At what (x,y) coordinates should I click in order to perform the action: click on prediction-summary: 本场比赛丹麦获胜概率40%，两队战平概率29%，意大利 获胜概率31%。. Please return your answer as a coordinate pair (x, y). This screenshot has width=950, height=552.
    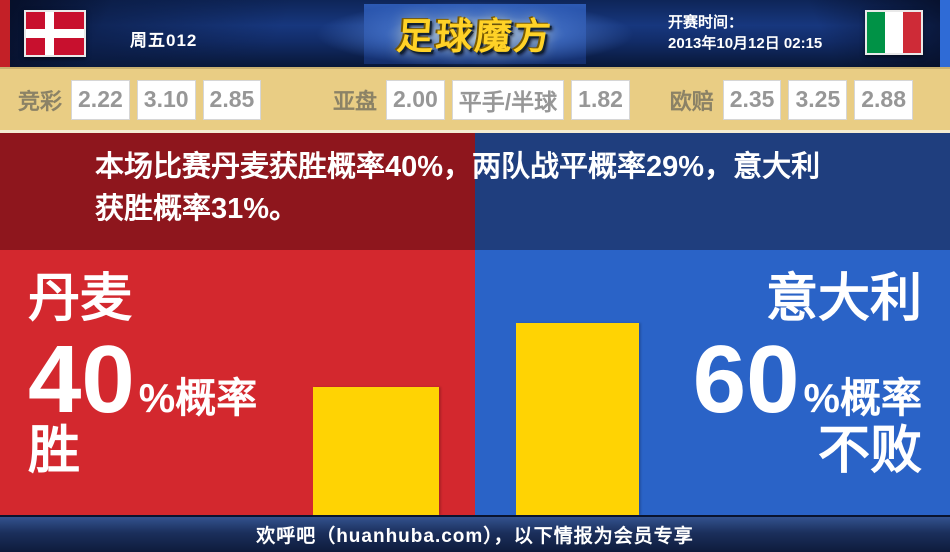
    Looking at the image, I should click on (495, 188).